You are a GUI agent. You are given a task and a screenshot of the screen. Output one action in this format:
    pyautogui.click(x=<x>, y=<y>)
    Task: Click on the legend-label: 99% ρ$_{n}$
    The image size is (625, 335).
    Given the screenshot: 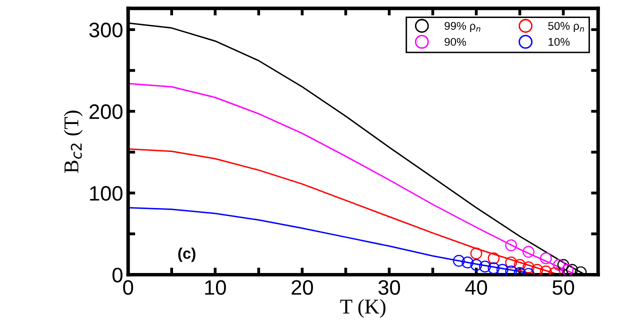 What is the action you would take?
    pyautogui.click(x=462, y=27)
    